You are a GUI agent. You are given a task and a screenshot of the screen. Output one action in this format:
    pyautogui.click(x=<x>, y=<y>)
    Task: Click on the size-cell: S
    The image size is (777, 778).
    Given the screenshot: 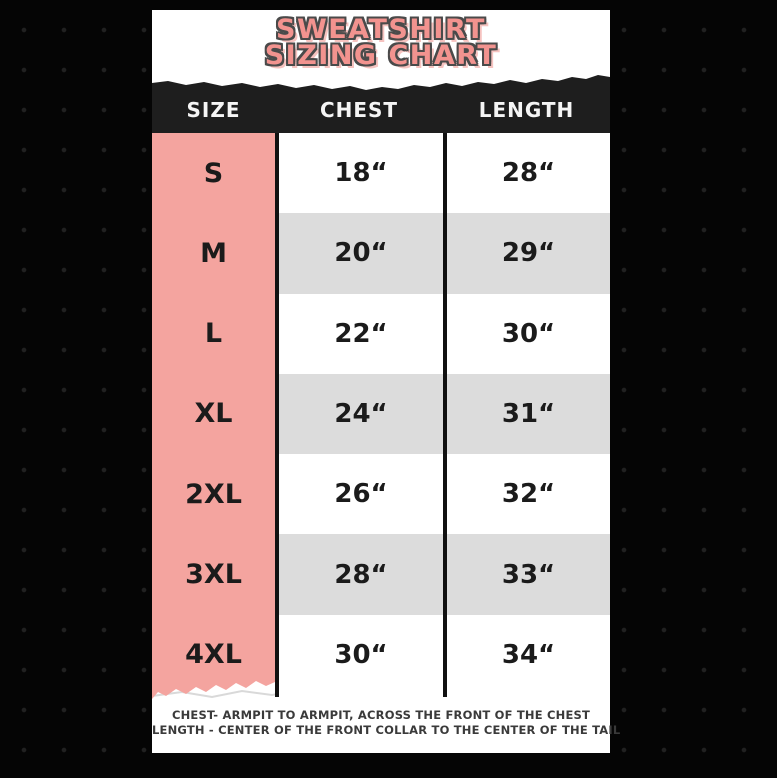 What is the action you would take?
    pyautogui.click(x=213, y=173)
    